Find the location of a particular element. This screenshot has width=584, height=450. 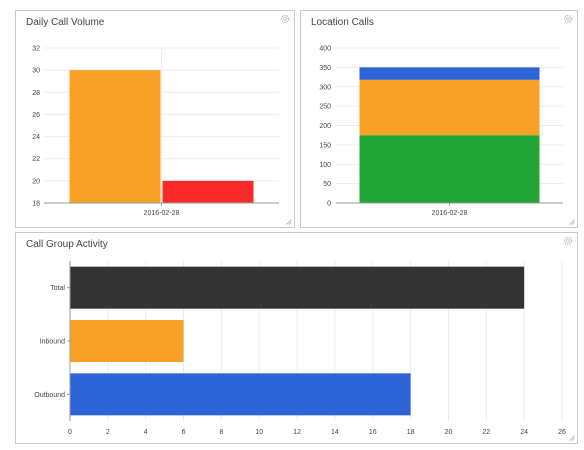

x-tick-label: 22 is located at coordinates (486, 432).